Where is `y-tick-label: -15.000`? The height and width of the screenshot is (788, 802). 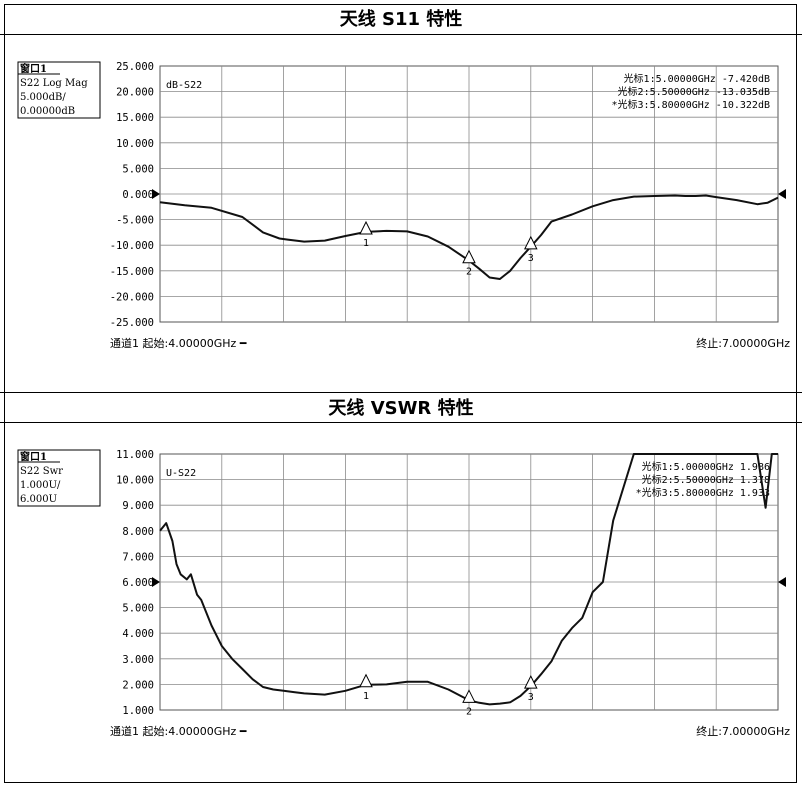
y-tick-label: -15.000 is located at coordinates (132, 272).